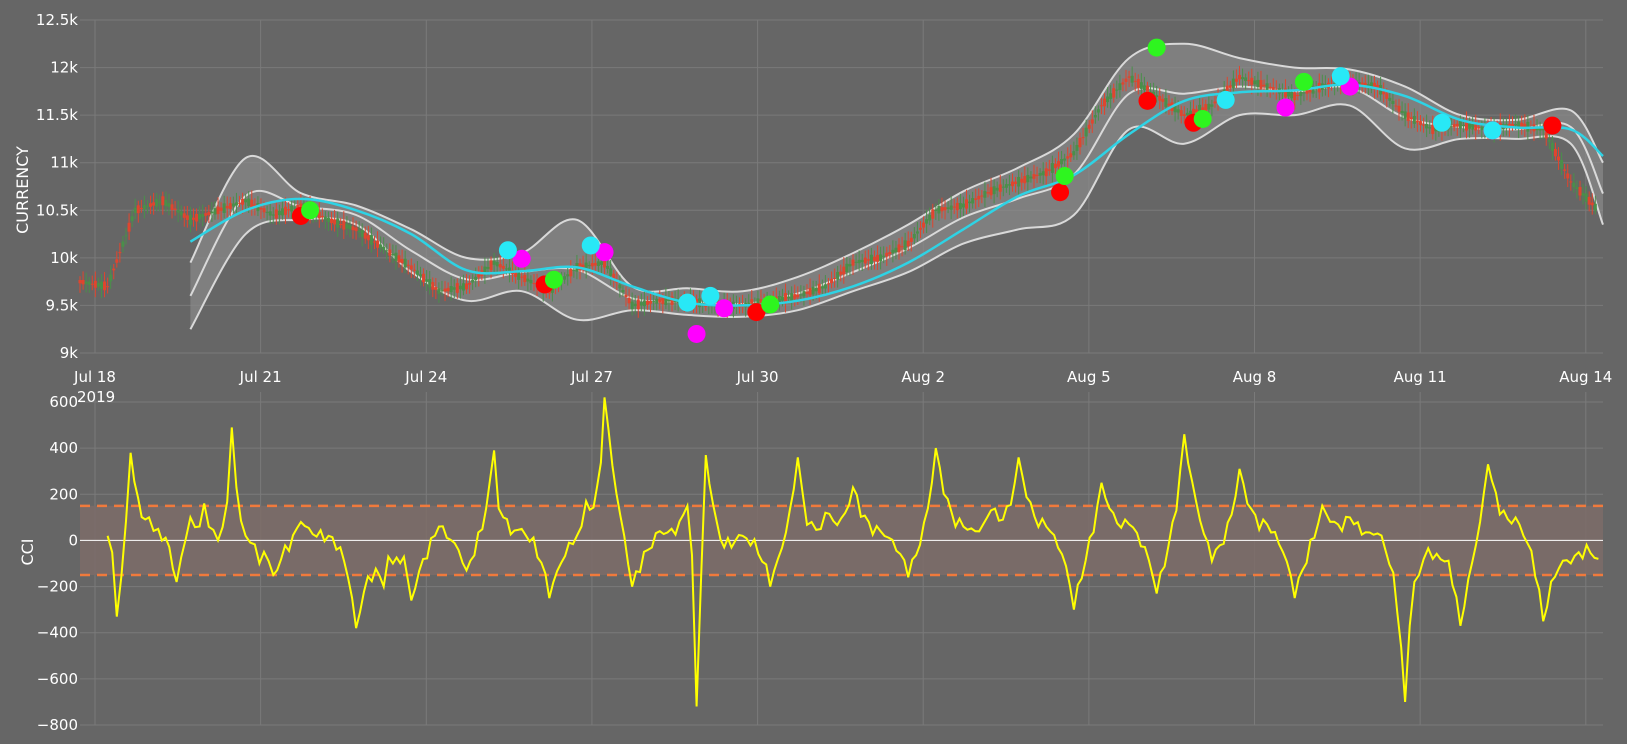 Image resolution: width=1627 pixels, height=744 pixels. What do you see at coordinates (63, 402) in the screenshot?
I see `cci-y-tick-label: 600` at bounding box center [63, 402].